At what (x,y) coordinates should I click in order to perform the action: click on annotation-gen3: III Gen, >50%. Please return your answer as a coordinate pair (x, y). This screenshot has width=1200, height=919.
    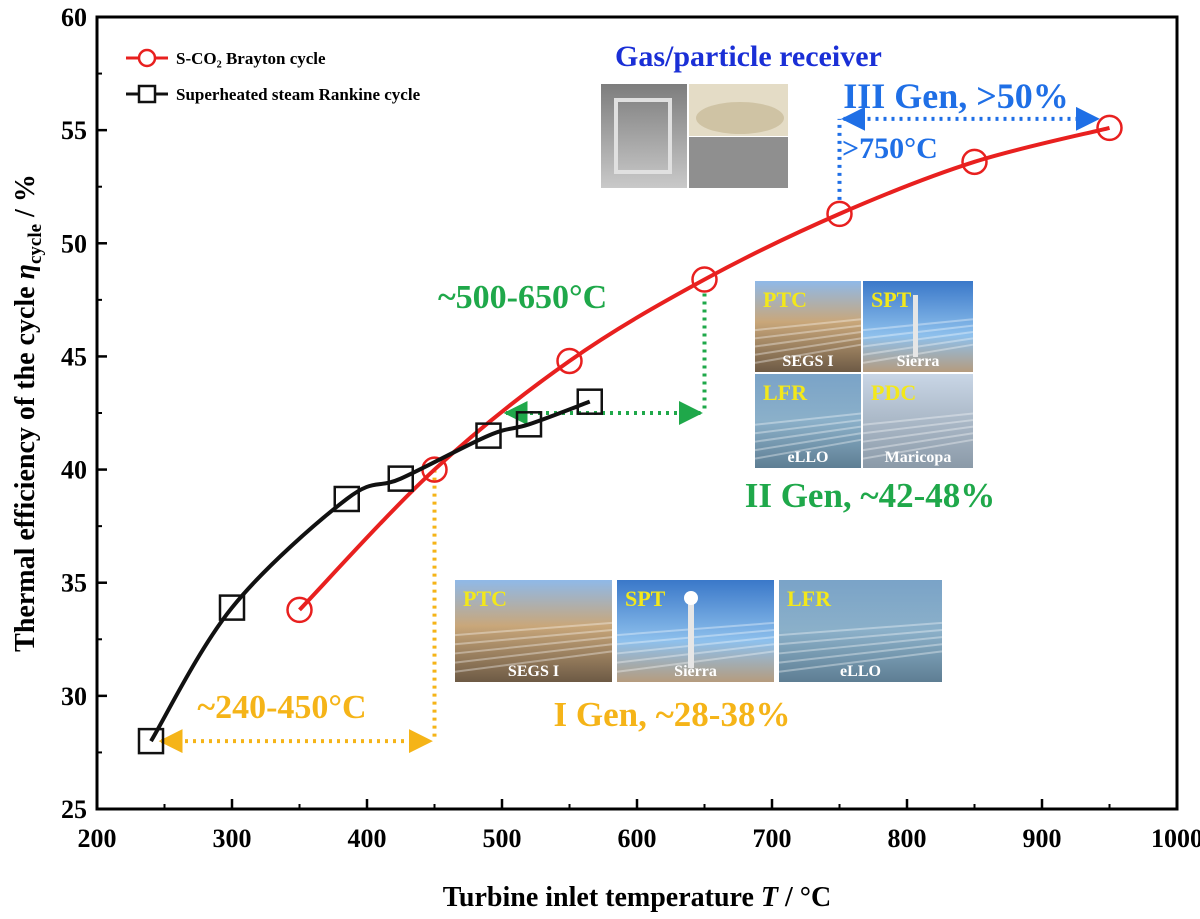
    Looking at the image, I should click on (956, 96).